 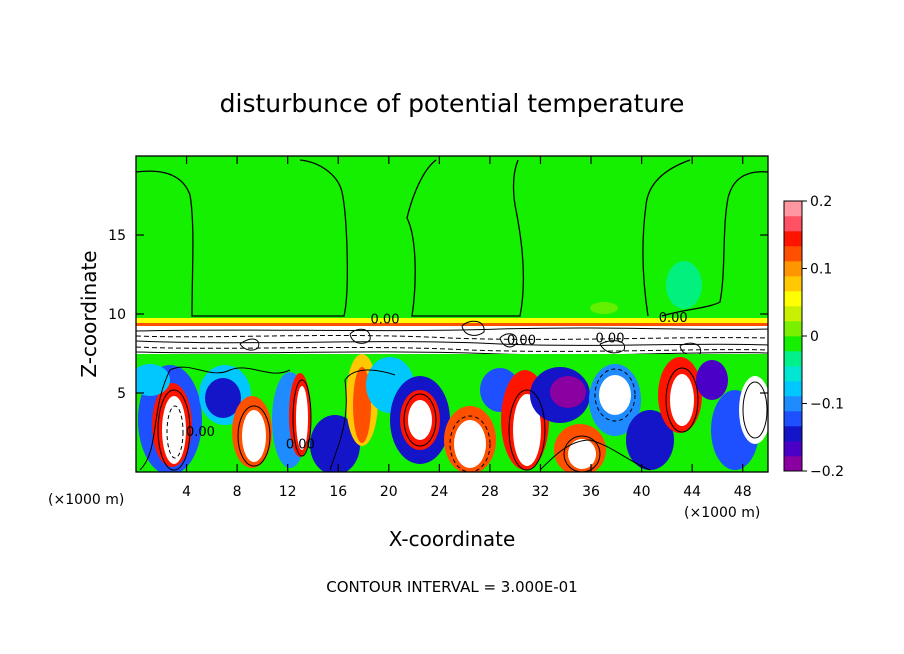 I want to click on x-tick-label: 12, so click(x=288, y=492).